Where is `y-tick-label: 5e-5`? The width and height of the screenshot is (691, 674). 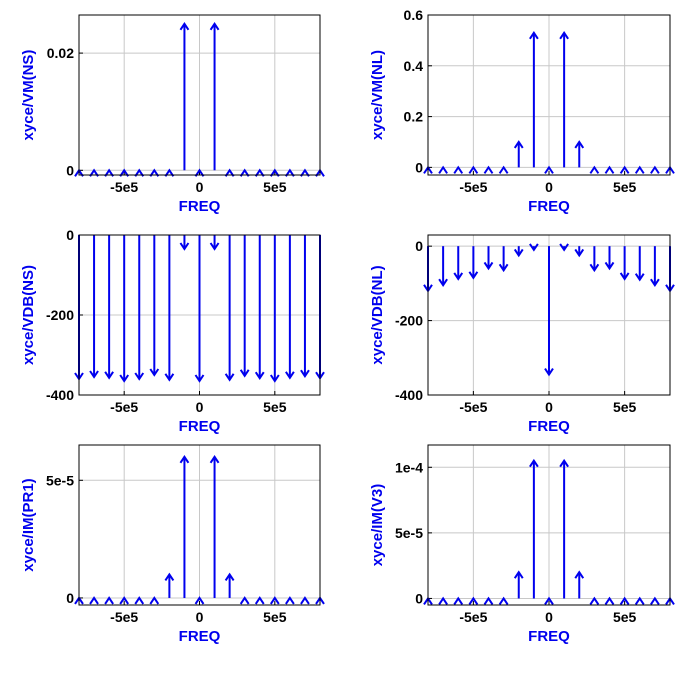 y-tick-label: 5e-5 is located at coordinates (60, 480).